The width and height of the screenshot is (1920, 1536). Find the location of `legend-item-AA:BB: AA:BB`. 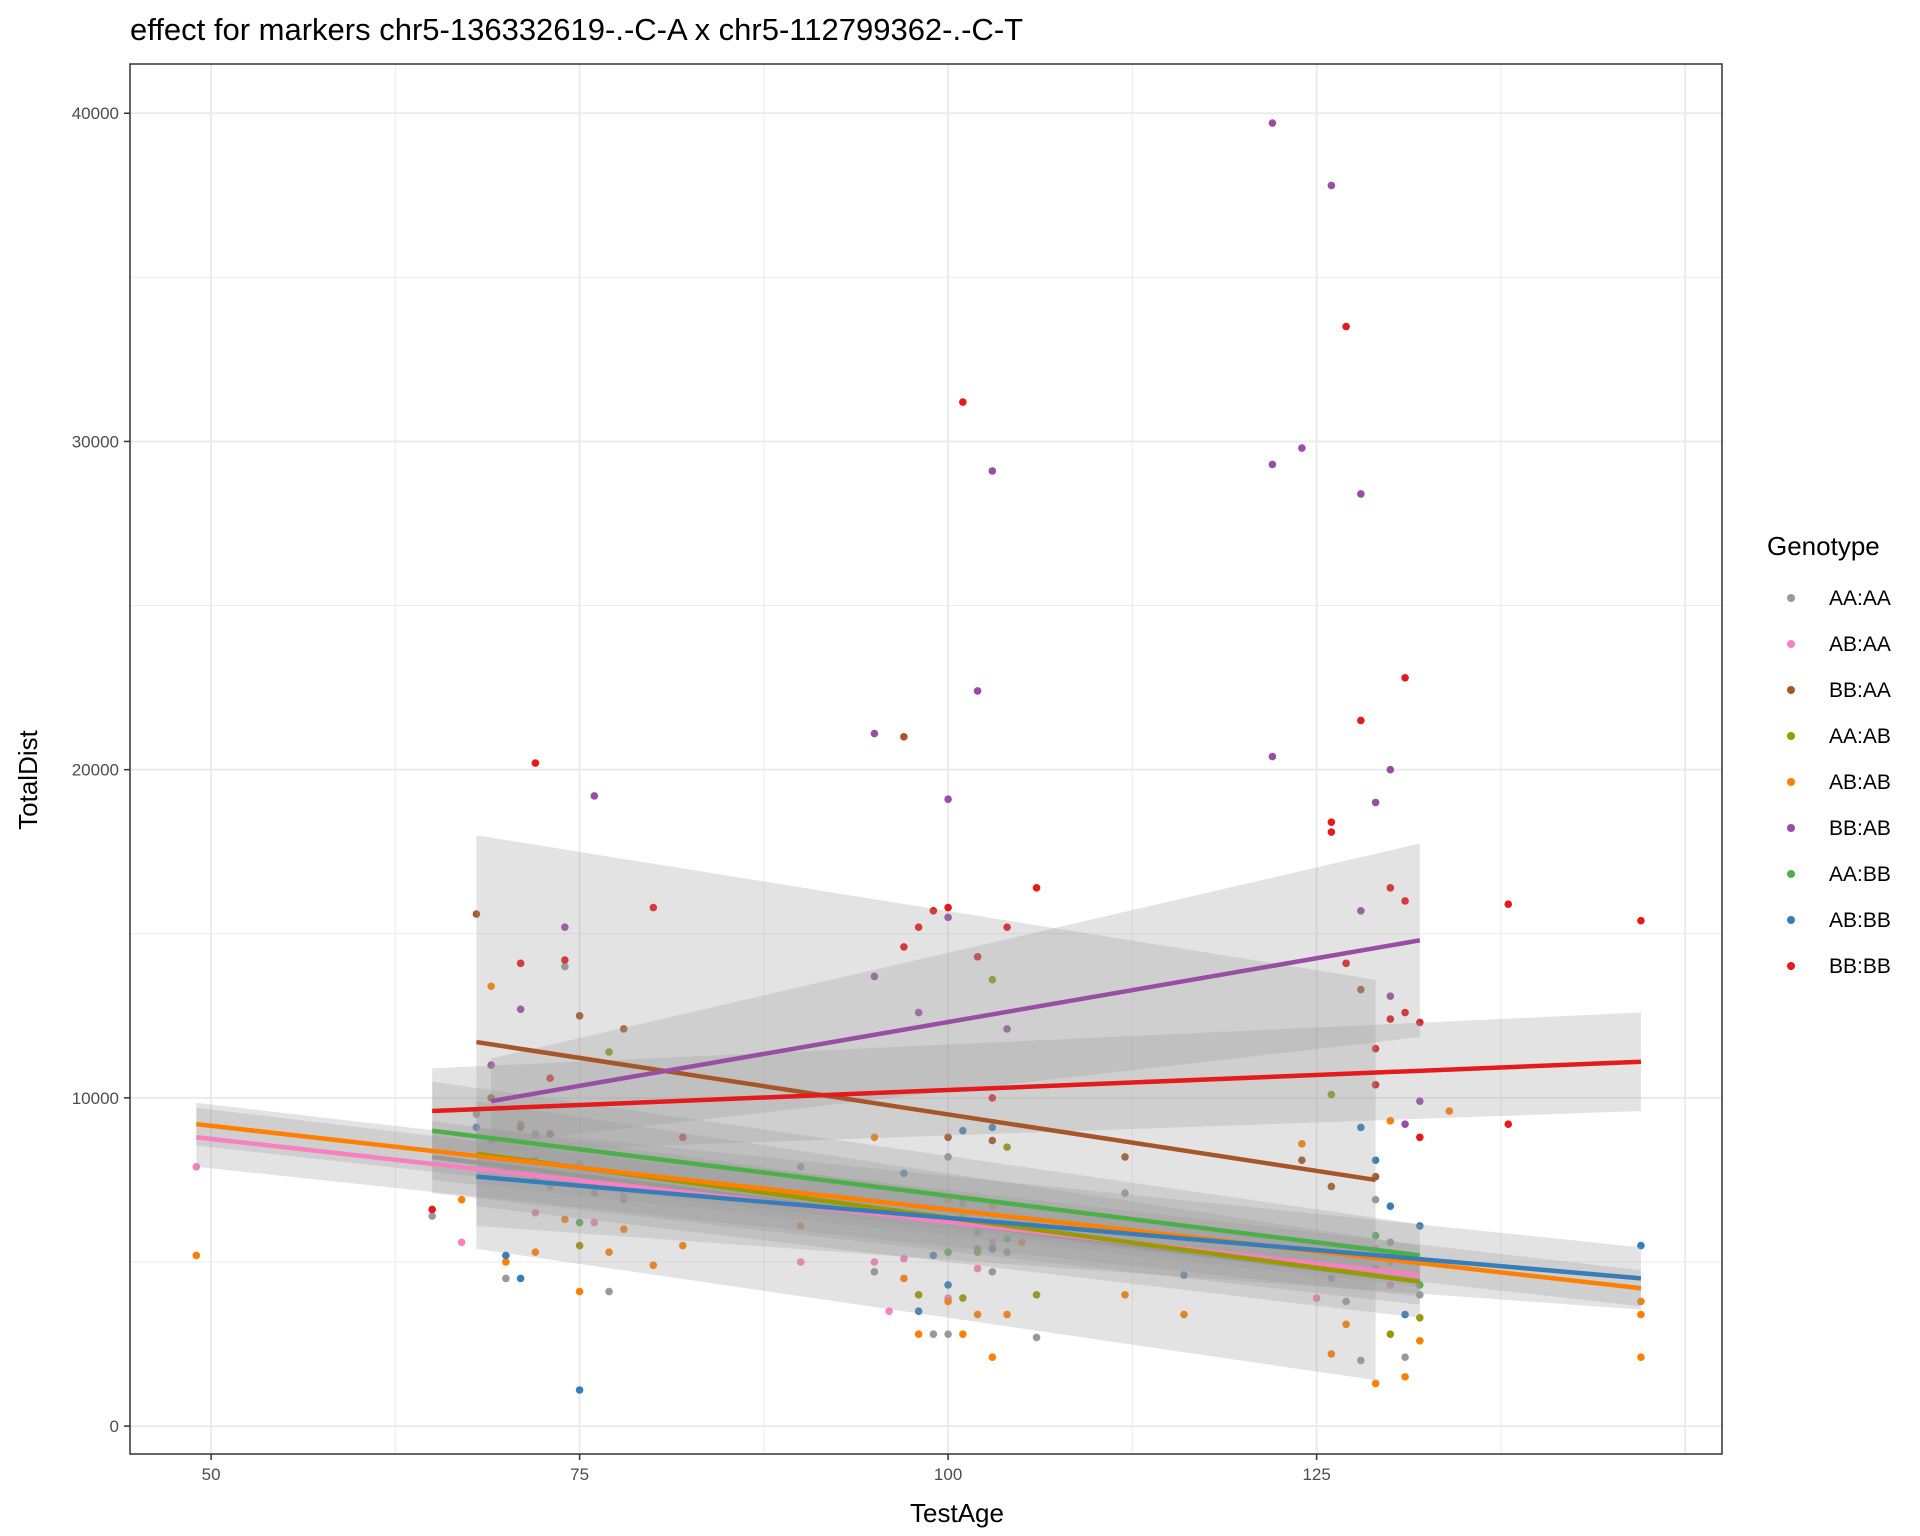

legend-item-AA:BB: AA:BB is located at coordinates (1839, 874).